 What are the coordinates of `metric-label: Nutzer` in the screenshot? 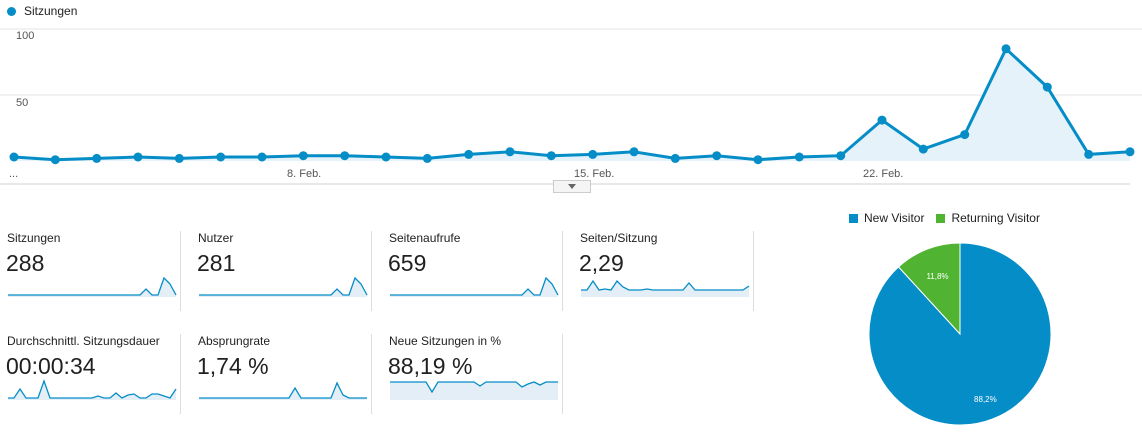 It's located at (216, 238).